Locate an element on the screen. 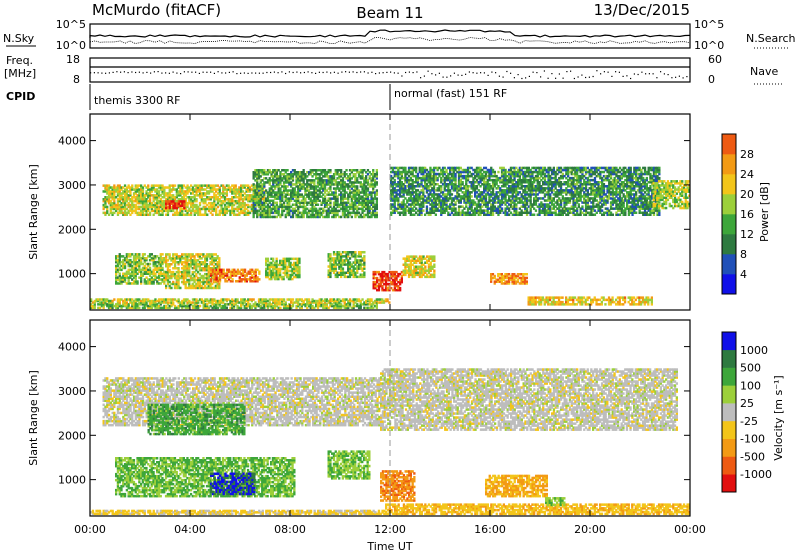  noise-lines is located at coordinates (390, 37).